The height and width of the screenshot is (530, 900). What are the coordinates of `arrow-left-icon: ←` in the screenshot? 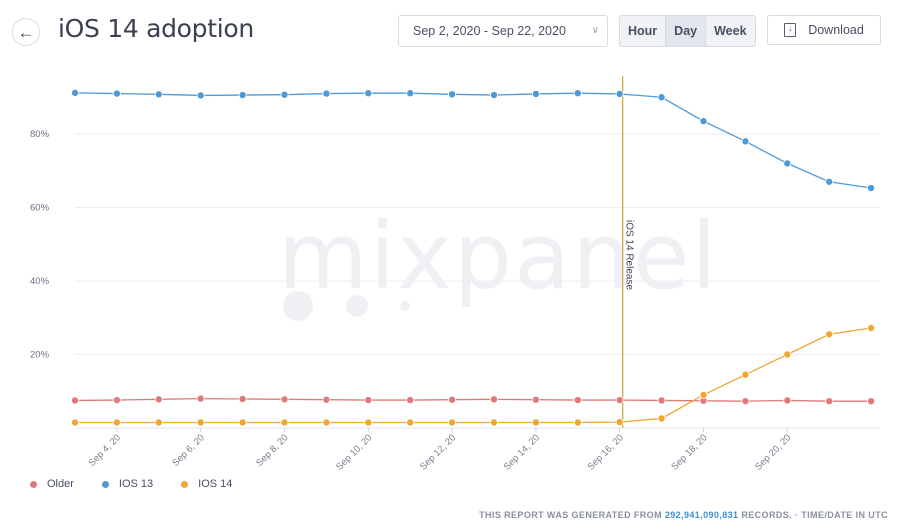 It's located at (26, 32).